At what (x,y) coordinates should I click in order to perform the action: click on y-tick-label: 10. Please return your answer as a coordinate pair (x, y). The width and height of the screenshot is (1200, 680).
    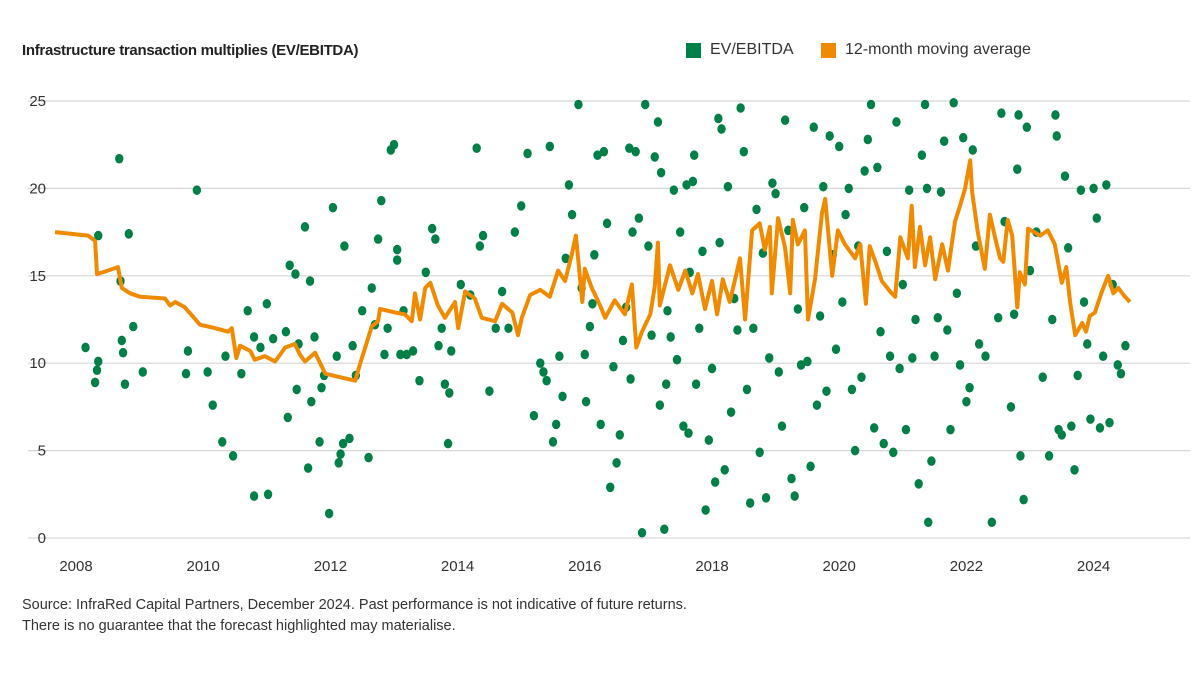
    Looking at the image, I should click on (37, 363).